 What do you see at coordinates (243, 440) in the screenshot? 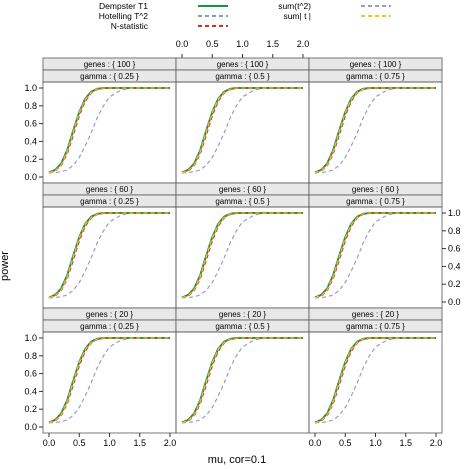
I see `bottom-x-axis: 0.0 0.5 1.0 1.5 2.0 0.0 0.5 1.0 1.5 2.0` at bounding box center [243, 440].